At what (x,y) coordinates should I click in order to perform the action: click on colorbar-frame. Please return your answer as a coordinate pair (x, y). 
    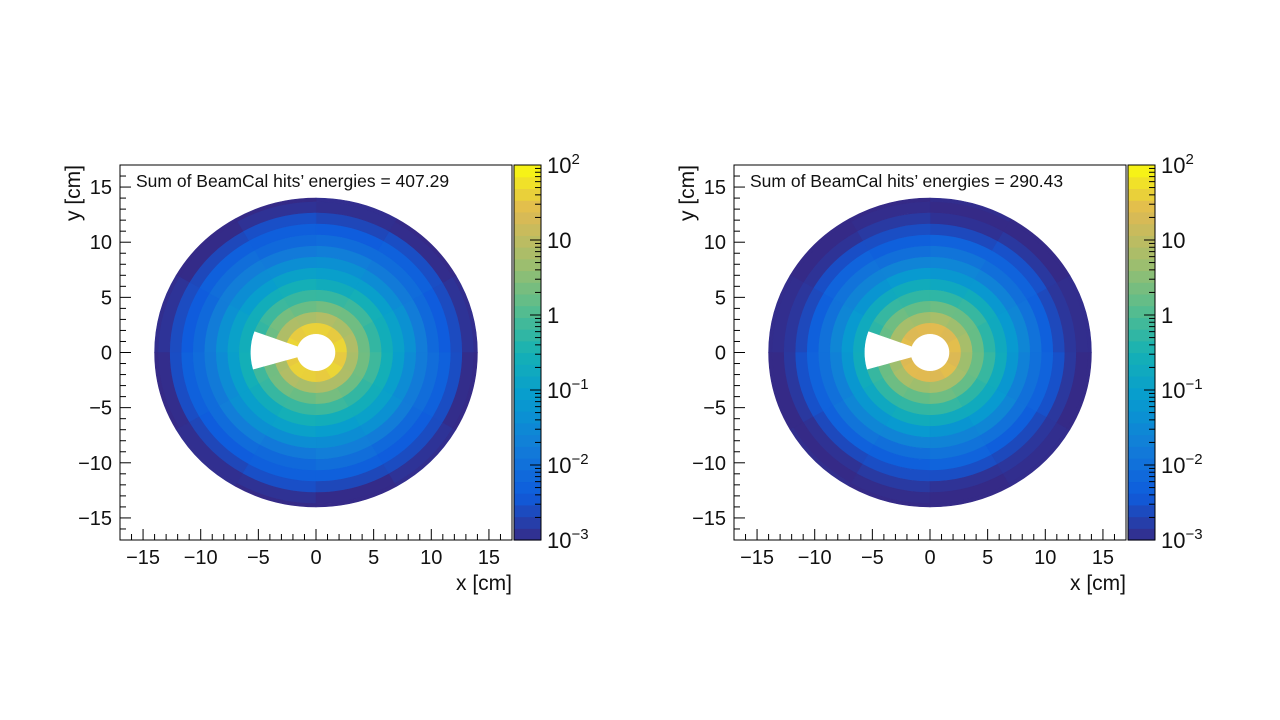
    Looking at the image, I should click on (527, 352).